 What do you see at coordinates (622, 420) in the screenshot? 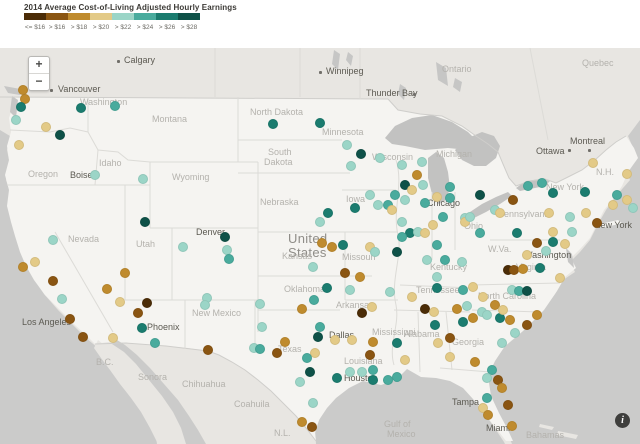
I see `info-button: i` at bounding box center [622, 420].